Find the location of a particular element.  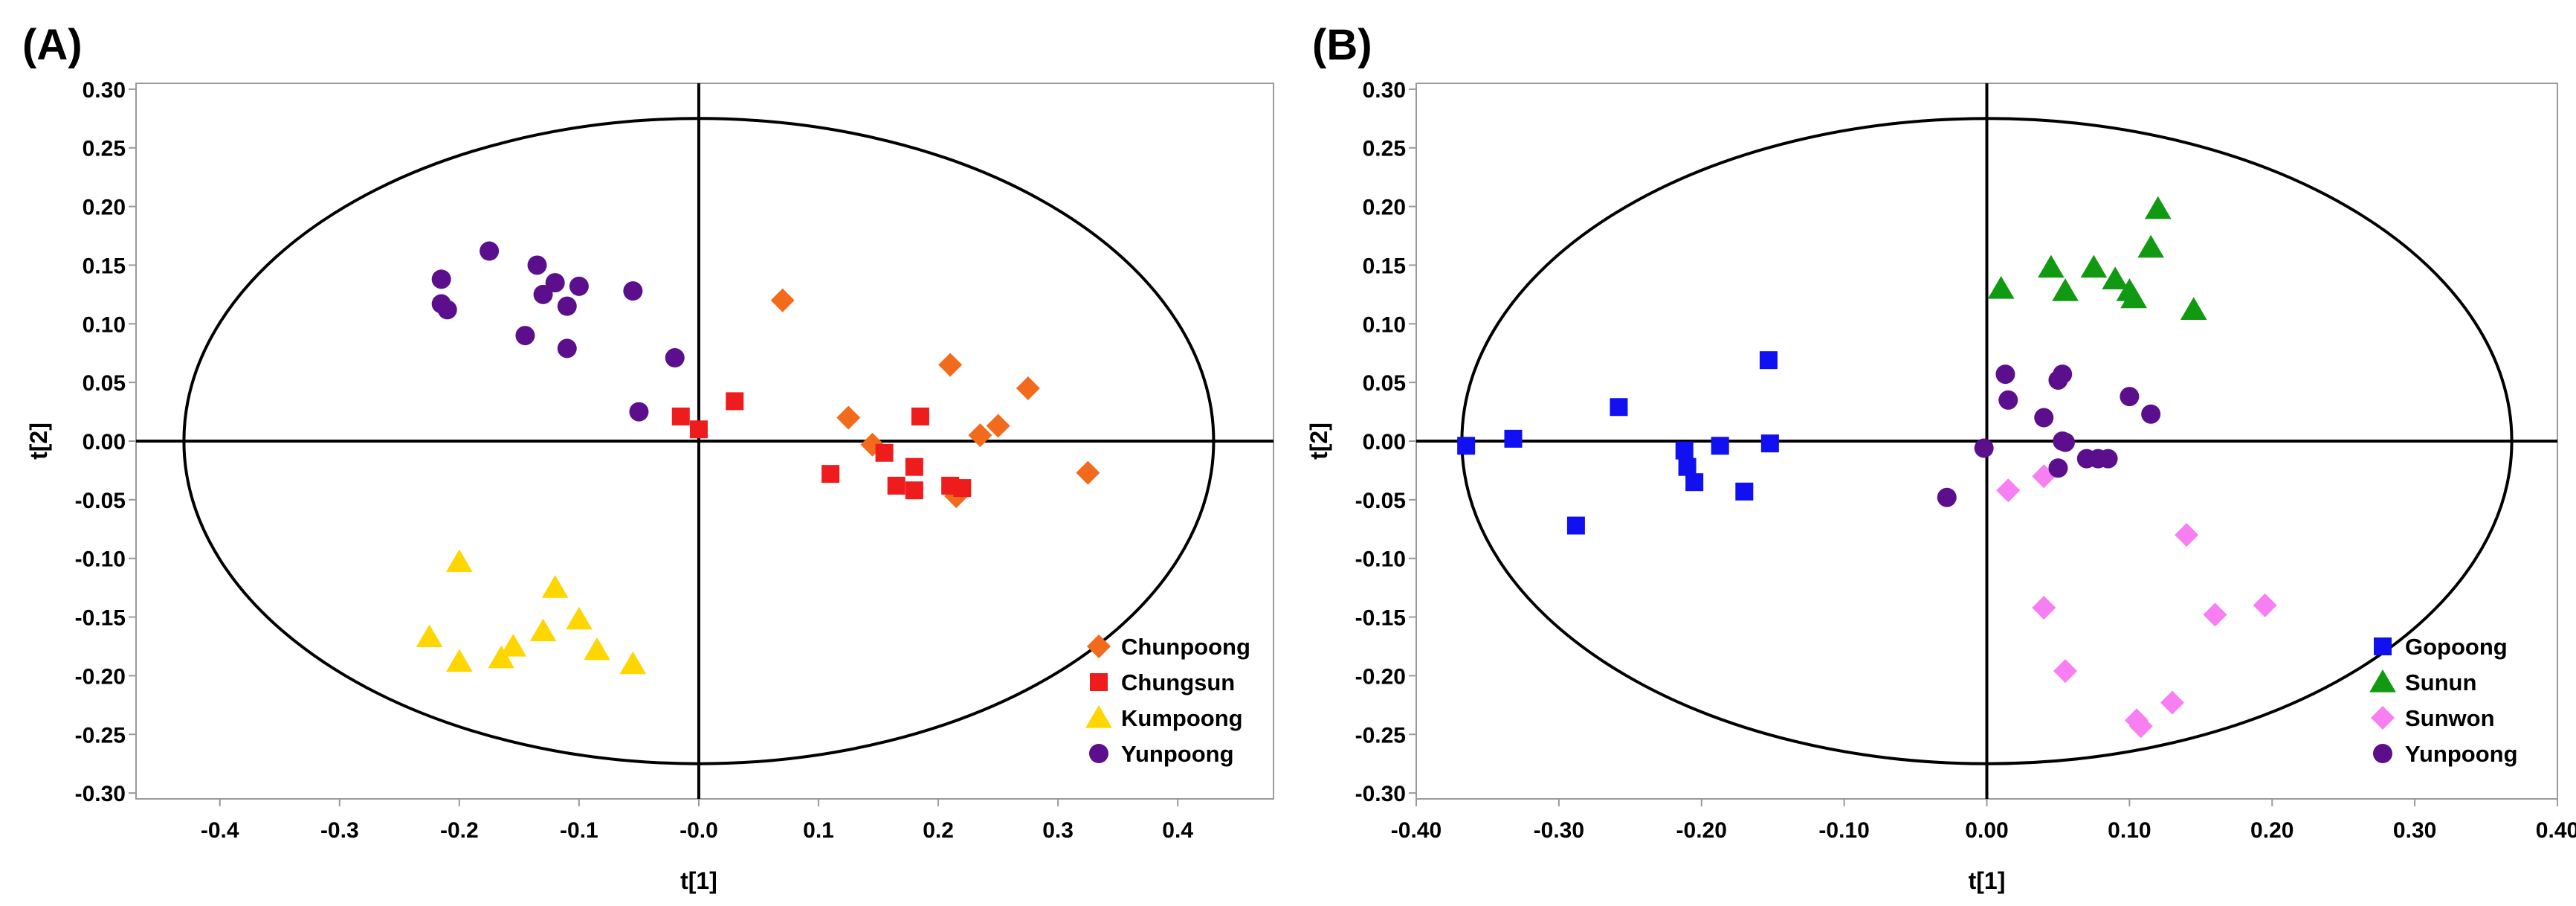

x-tick-label: 0.2 is located at coordinates (938, 830).